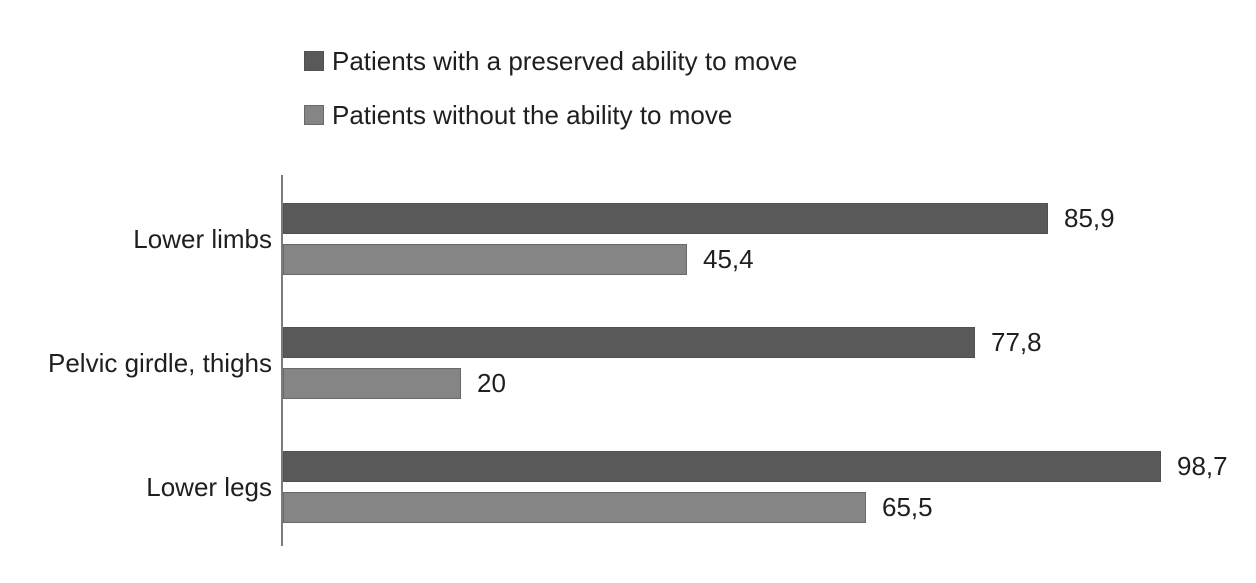 The height and width of the screenshot is (583, 1256). I want to click on bar-series-0-pelvic-girdle-thighs, so click(629, 342).